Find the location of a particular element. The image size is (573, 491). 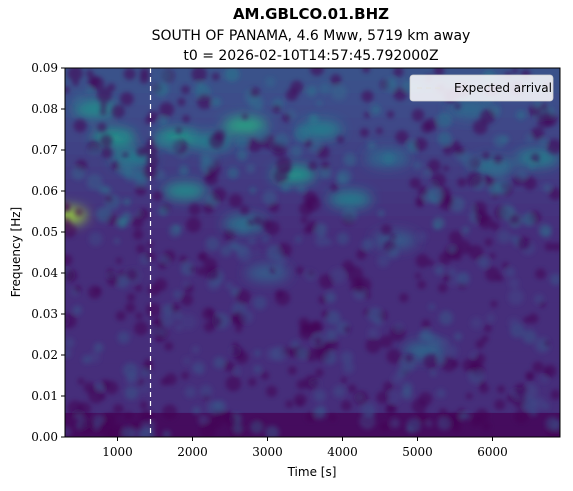

y-tick-label: 0.00 is located at coordinates (44, 437).